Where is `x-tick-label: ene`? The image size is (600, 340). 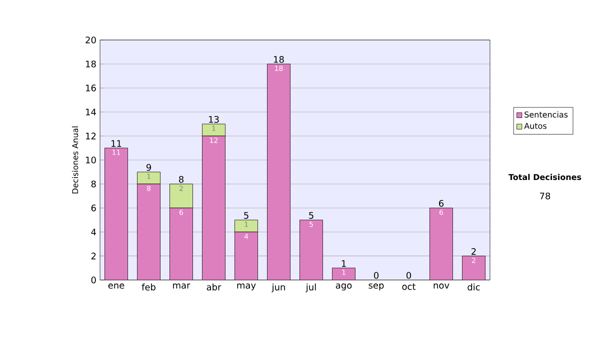 x-tick-label: ene is located at coordinates (116, 286).